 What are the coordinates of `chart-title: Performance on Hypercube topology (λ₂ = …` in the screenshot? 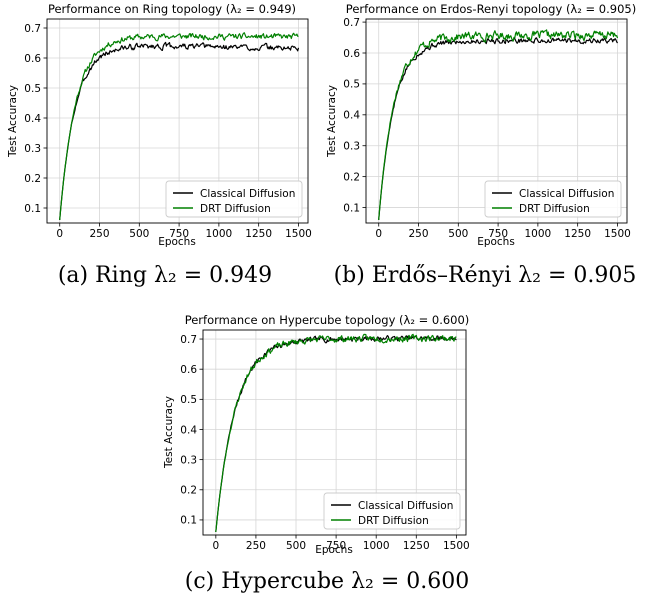 It's located at (327, 320).